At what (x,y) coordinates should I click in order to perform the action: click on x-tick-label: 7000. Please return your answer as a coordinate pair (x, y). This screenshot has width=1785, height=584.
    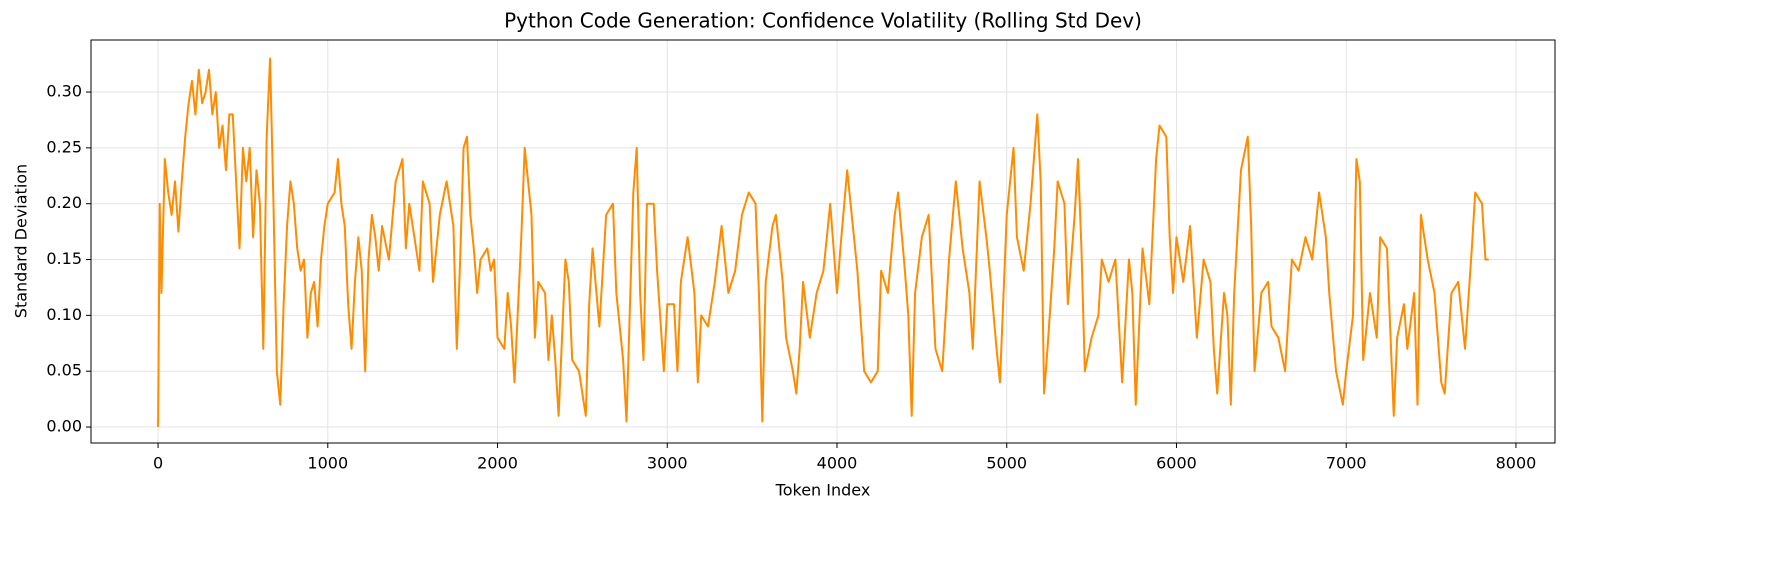
    Looking at the image, I should click on (1346, 463).